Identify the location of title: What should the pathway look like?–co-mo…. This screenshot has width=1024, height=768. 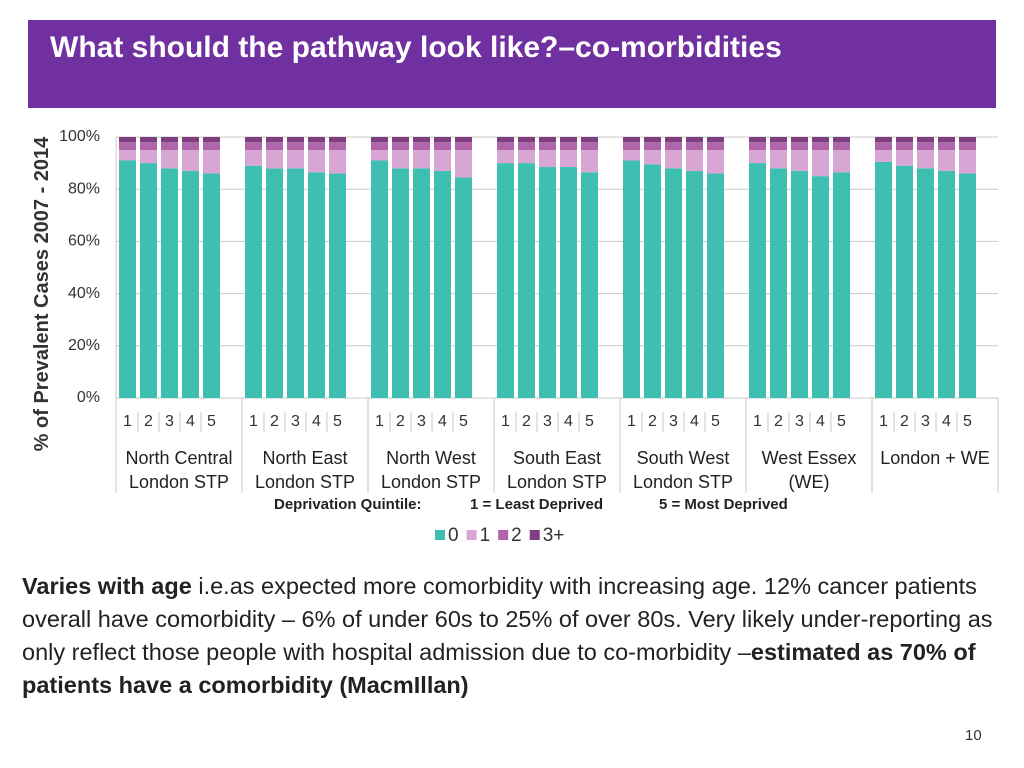
(416, 47).